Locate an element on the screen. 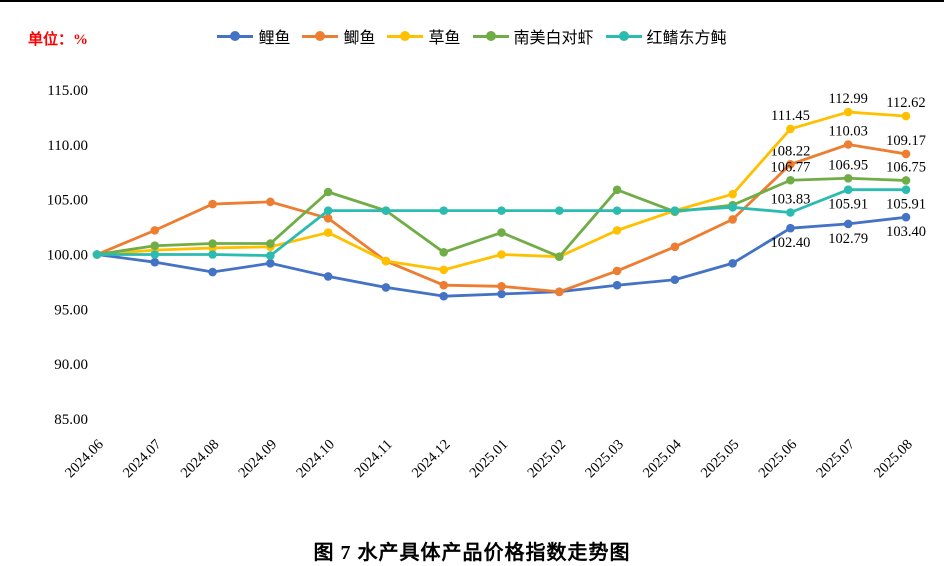 The image size is (944, 566). legend-item-1: 鲤鱼 is located at coordinates (253, 36).